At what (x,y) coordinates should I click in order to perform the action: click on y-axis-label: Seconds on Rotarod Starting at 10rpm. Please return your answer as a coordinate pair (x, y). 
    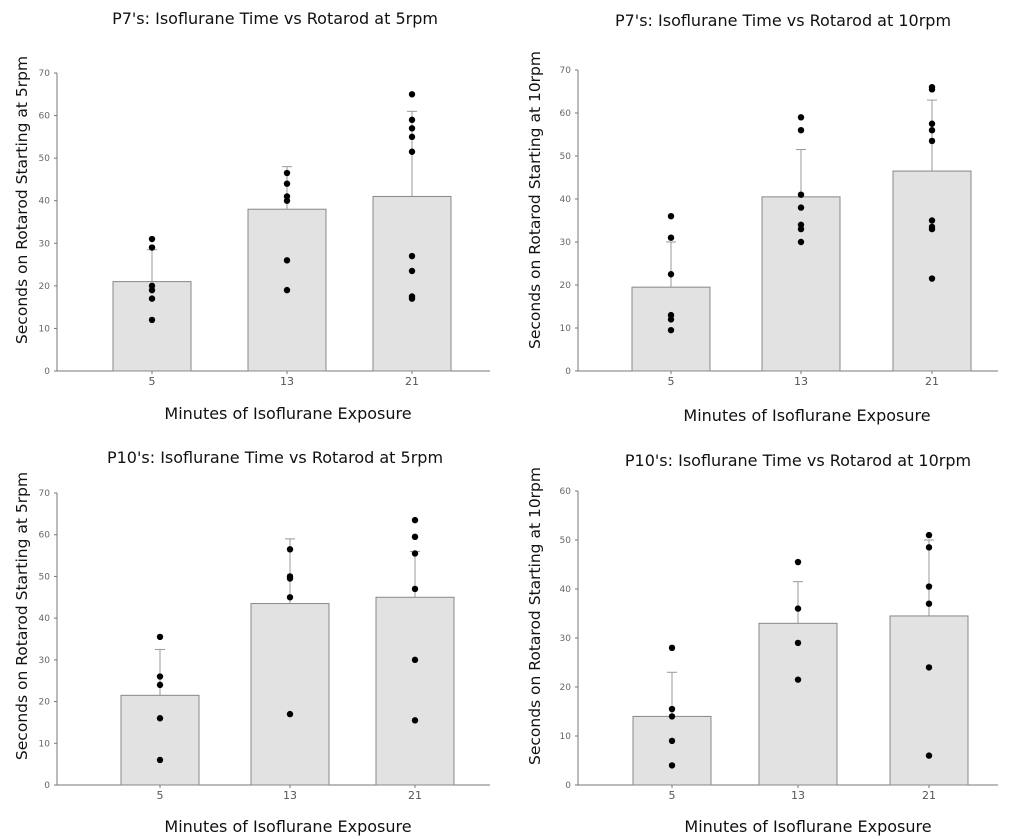
    Looking at the image, I should click on (535, 616).